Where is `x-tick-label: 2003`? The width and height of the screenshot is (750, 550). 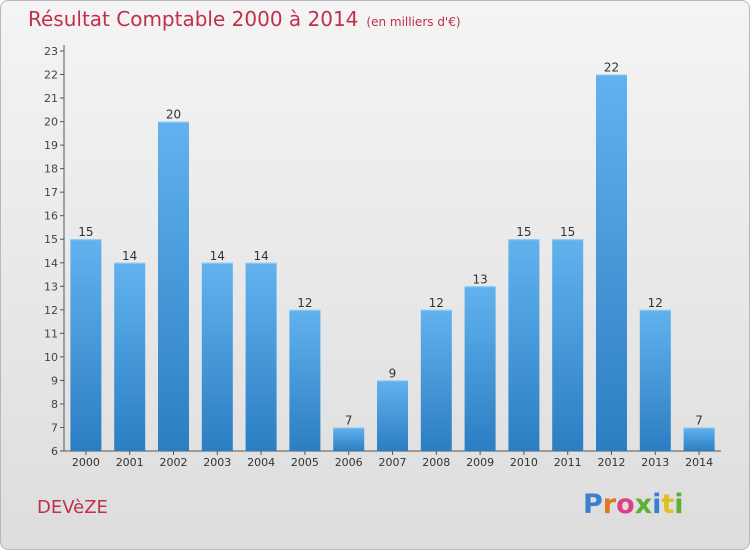 x-tick-label: 2003 is located at coordinates (217, 462).